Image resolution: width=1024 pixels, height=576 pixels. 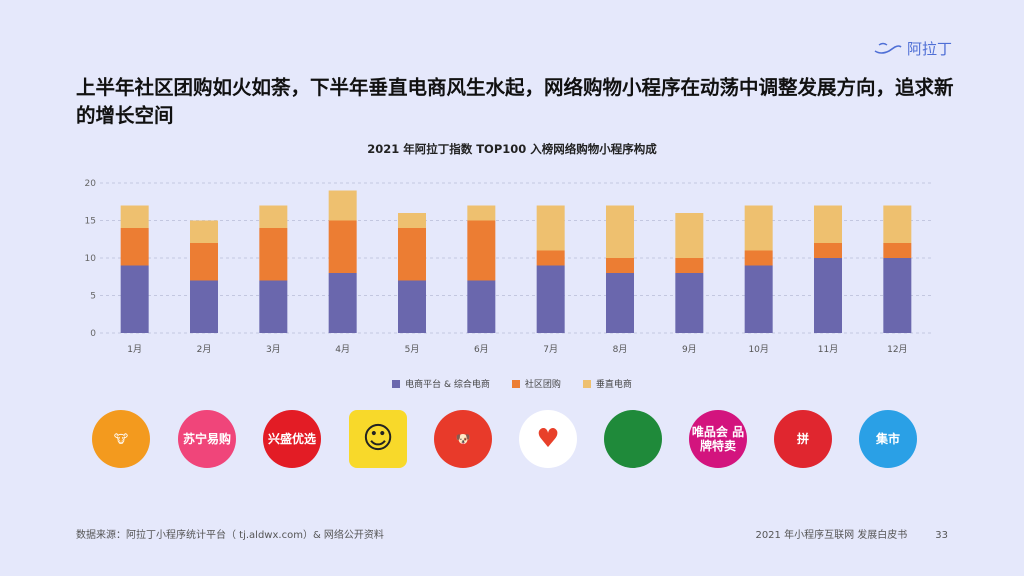 What do you see at coordinates (134, 349) in the screenshot?
I see `x-tick-label: 1月` at bounding box center [134, 349].